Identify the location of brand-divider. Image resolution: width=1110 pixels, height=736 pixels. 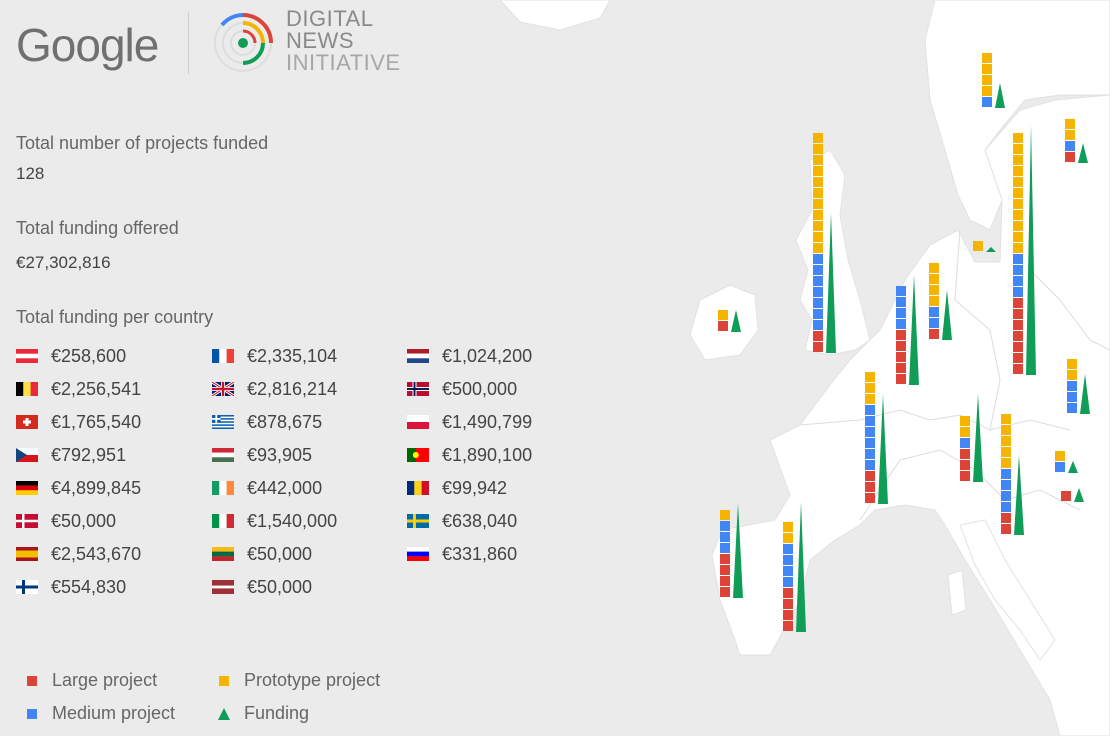
(188, 43).